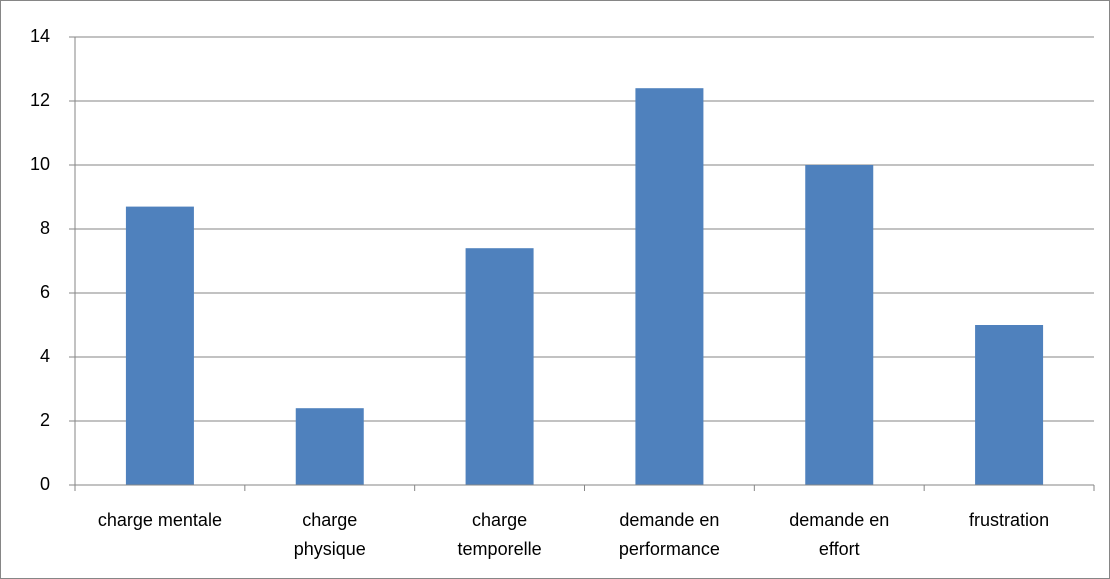  I want to click on y-tick-label: 8, so click(45, 228).